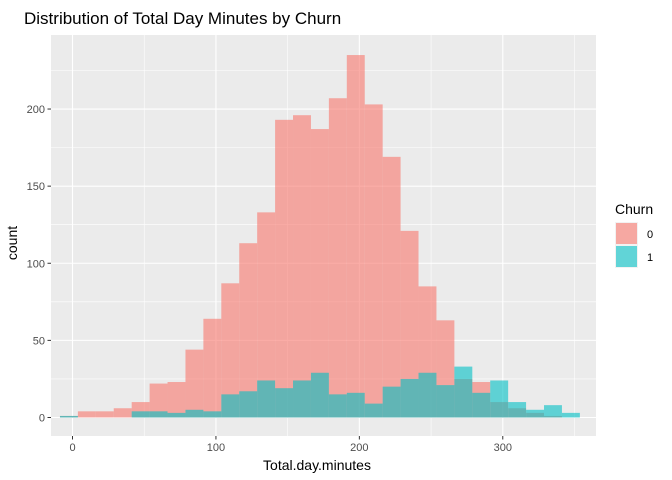 This screenshot has width=672, height=480. I want to click on y-axis-title: count, so click(12, 243).